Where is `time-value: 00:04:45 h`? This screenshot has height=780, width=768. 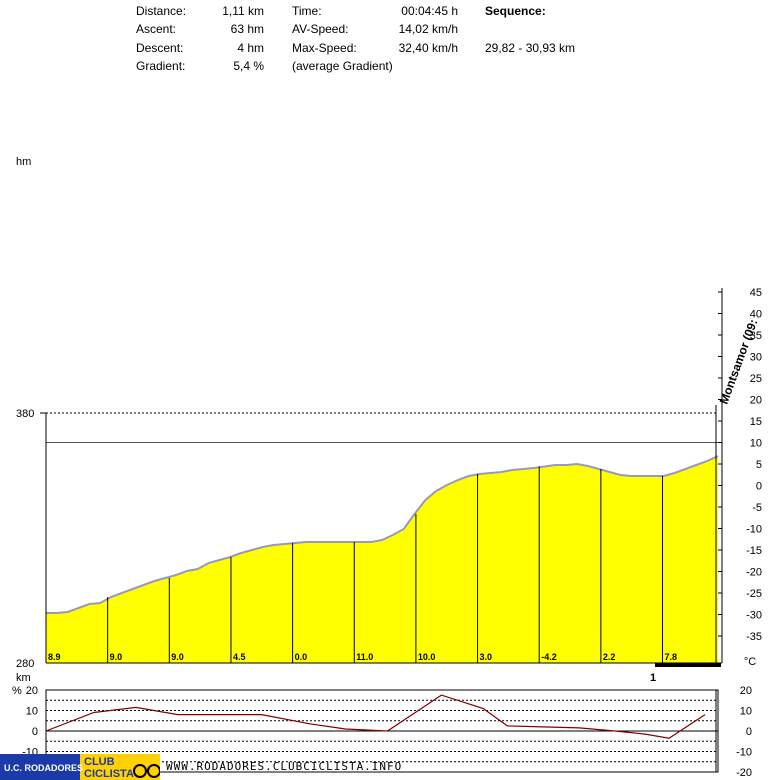
time-value: 00:04:45 h is located at coordinates (429, 11).